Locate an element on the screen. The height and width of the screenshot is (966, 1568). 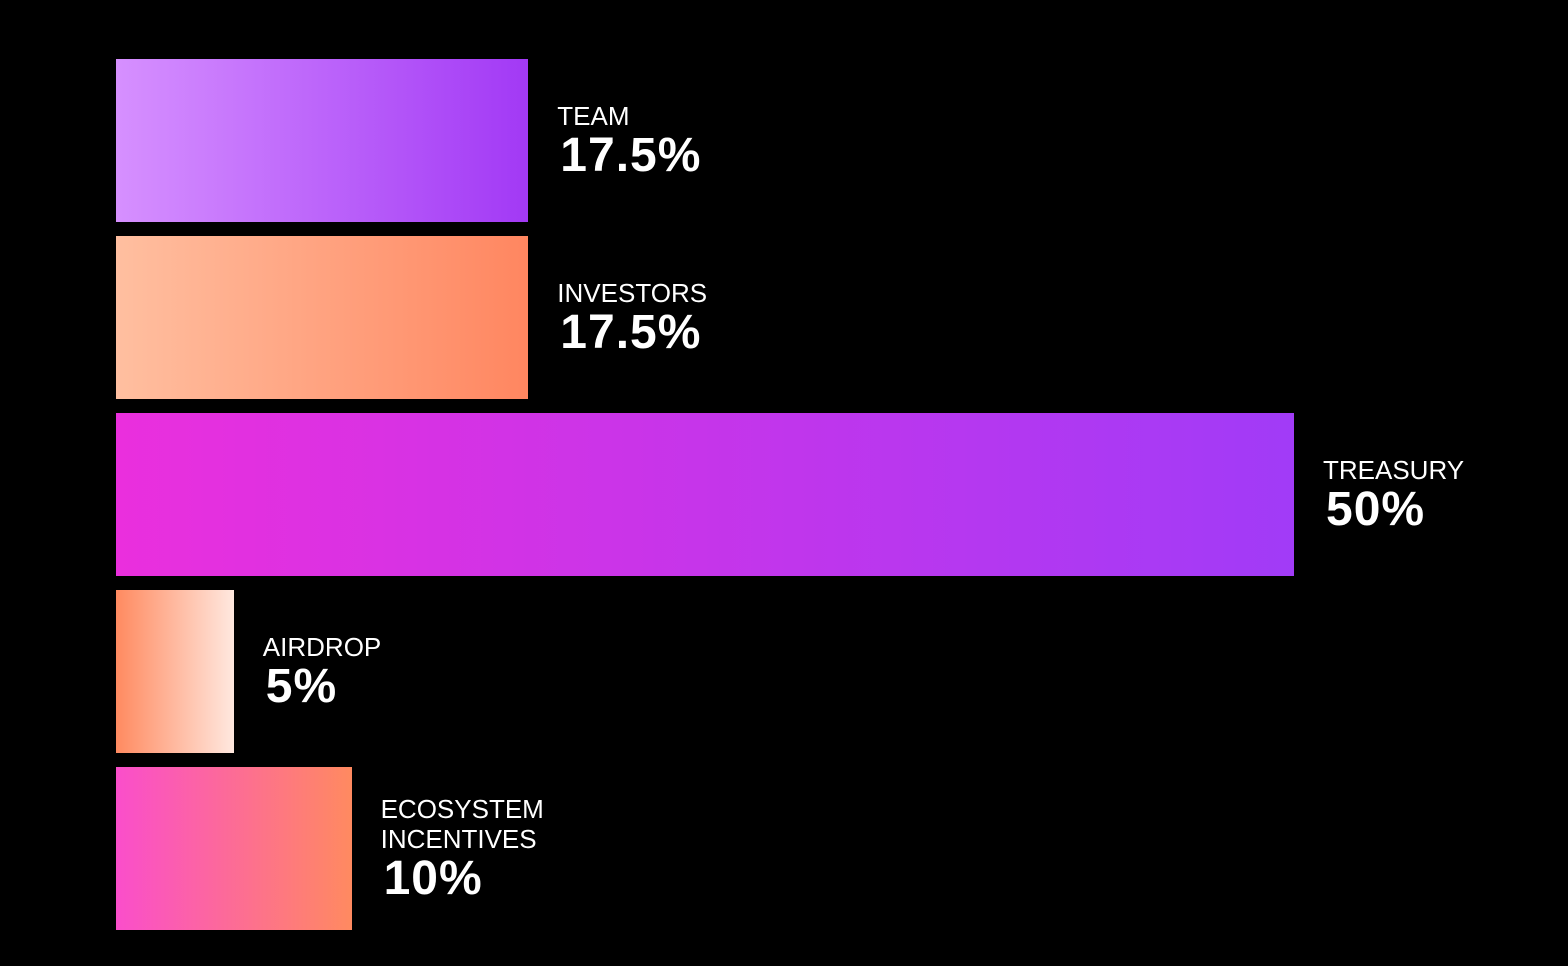
bar-label: TREASURY 50% is located at coordinates (1393, 494).